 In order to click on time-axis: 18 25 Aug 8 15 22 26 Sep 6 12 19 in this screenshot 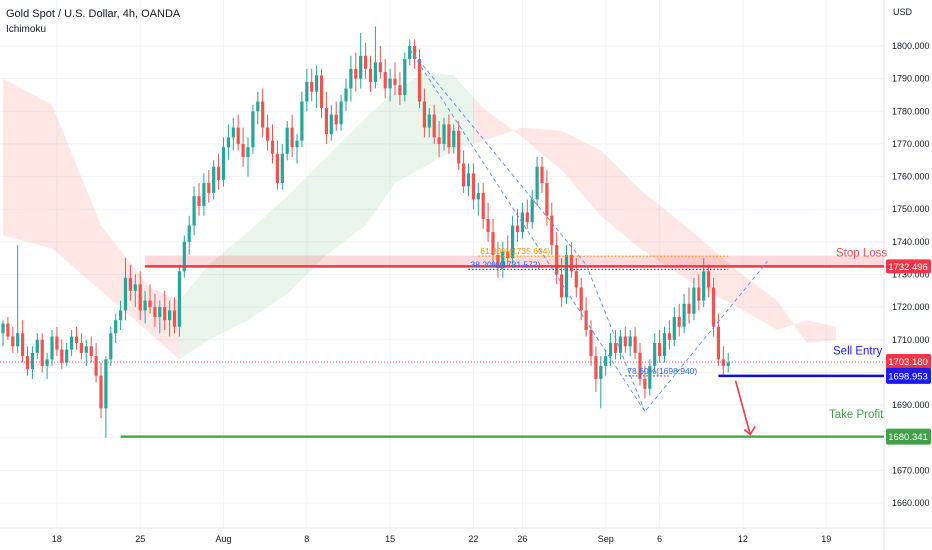, I will do `click(441, 539)`.